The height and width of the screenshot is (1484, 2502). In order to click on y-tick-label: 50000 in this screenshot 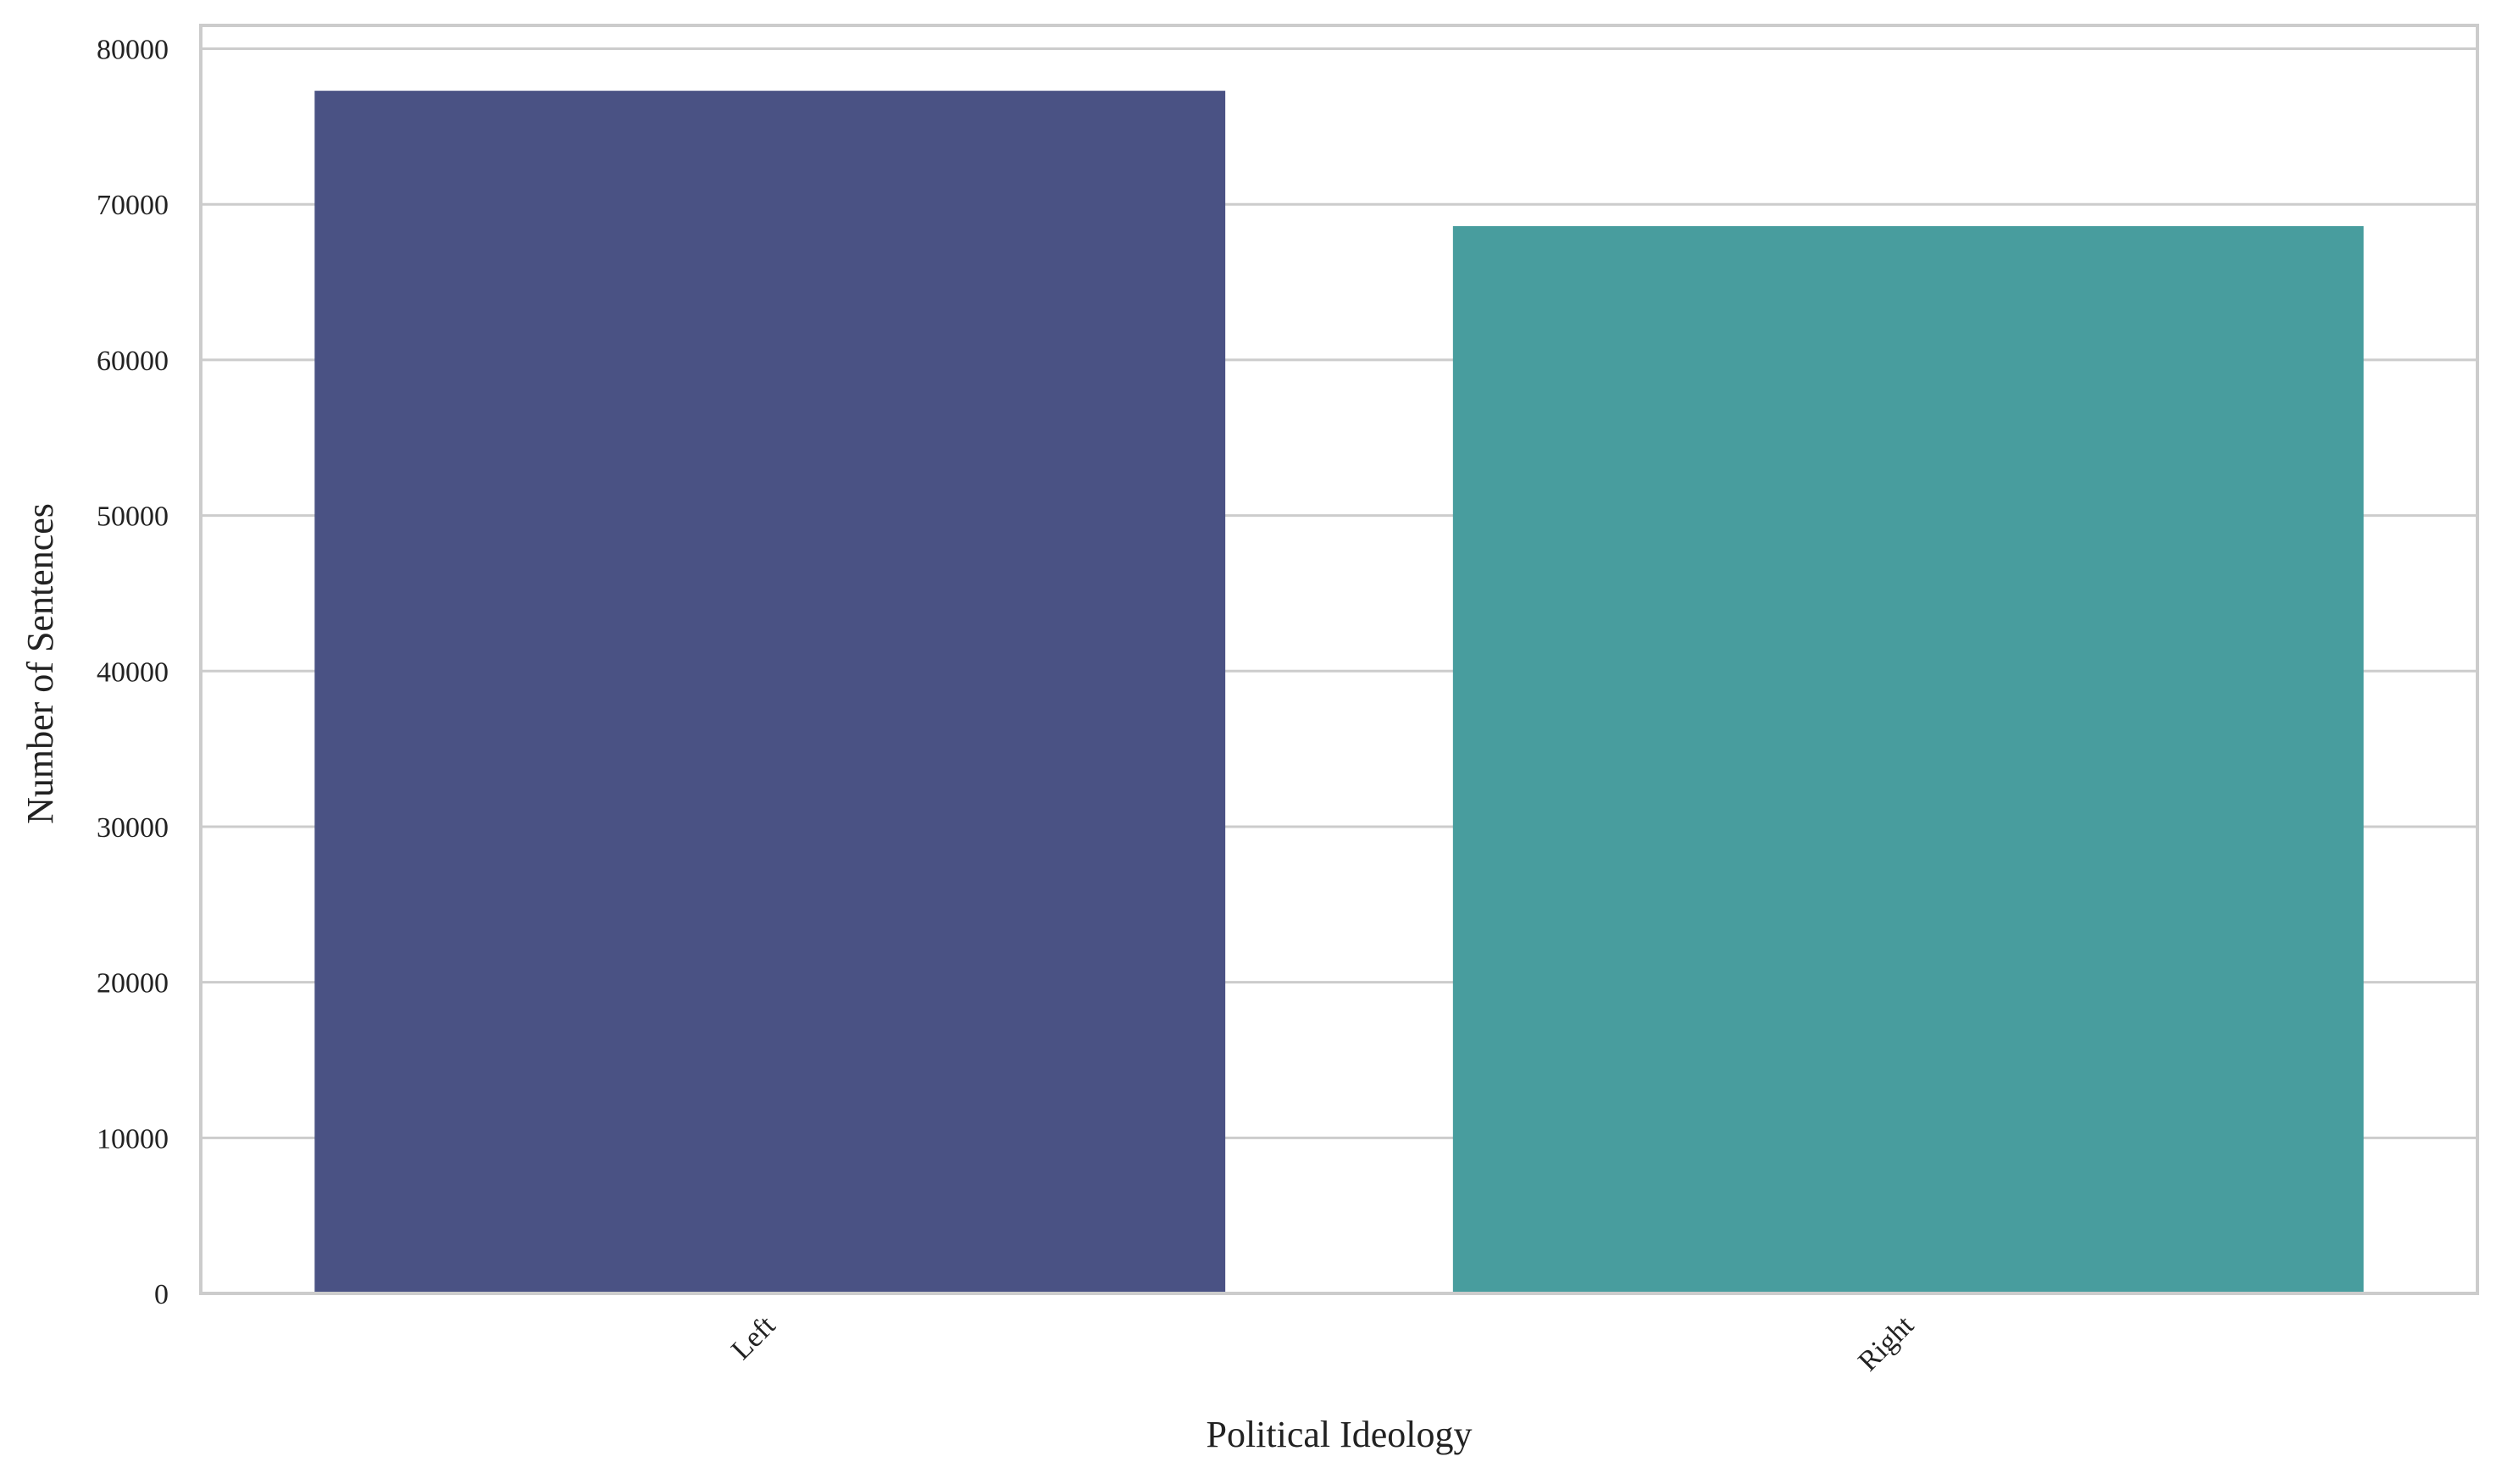, I will do `click(133, 517)`.